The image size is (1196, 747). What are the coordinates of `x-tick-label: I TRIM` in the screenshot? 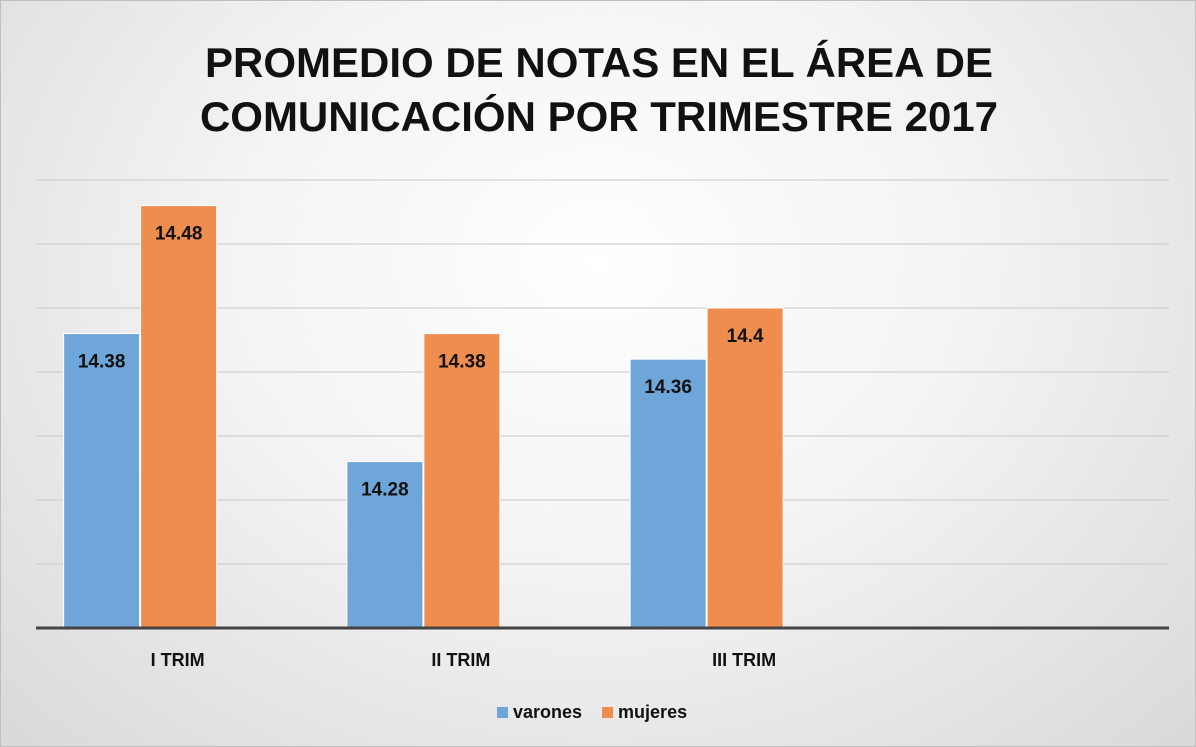 It's located at (178, 660).